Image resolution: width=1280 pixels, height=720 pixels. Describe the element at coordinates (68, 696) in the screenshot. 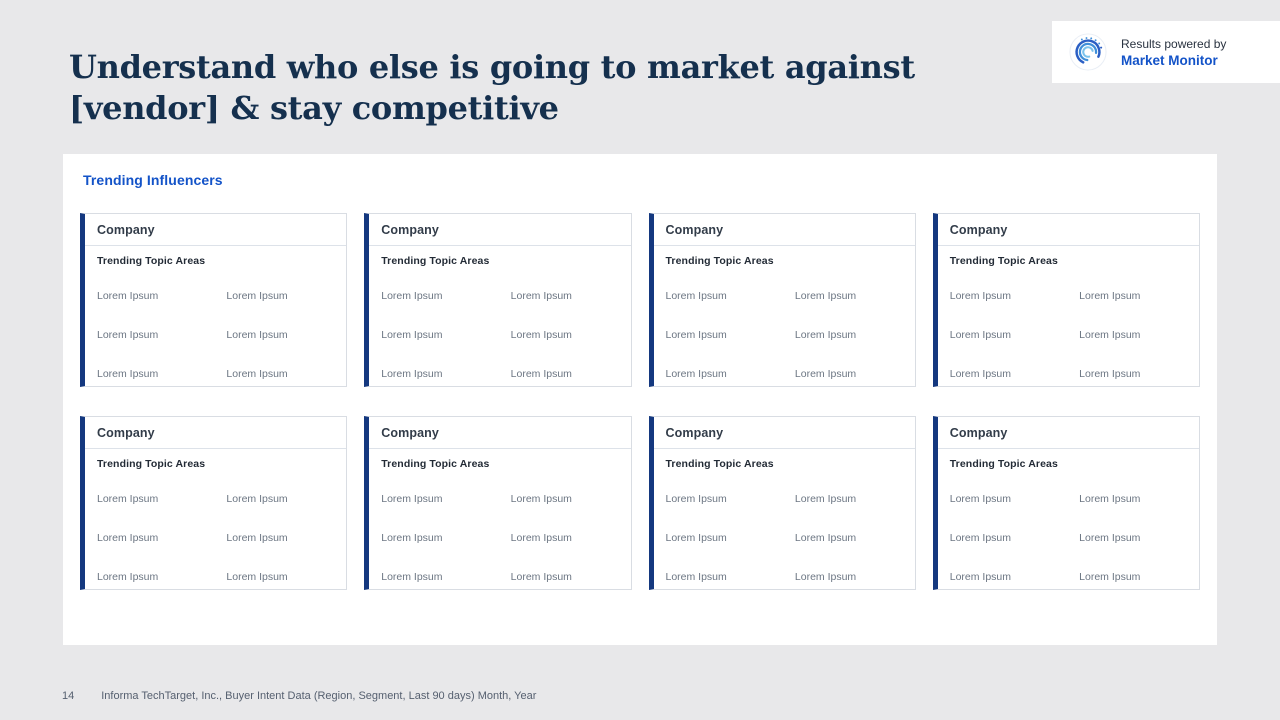

I see `page-number: 14` at that location.